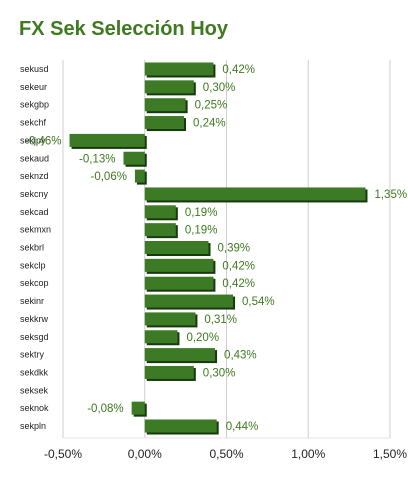  I want to click on data-label: 0,39%, so click(234, 249).